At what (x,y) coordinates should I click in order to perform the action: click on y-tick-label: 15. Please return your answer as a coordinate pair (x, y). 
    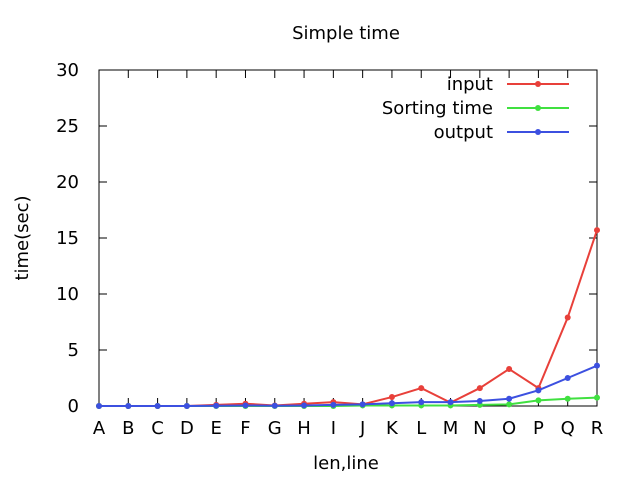
    Looking at the image, I should click on (67, 238).